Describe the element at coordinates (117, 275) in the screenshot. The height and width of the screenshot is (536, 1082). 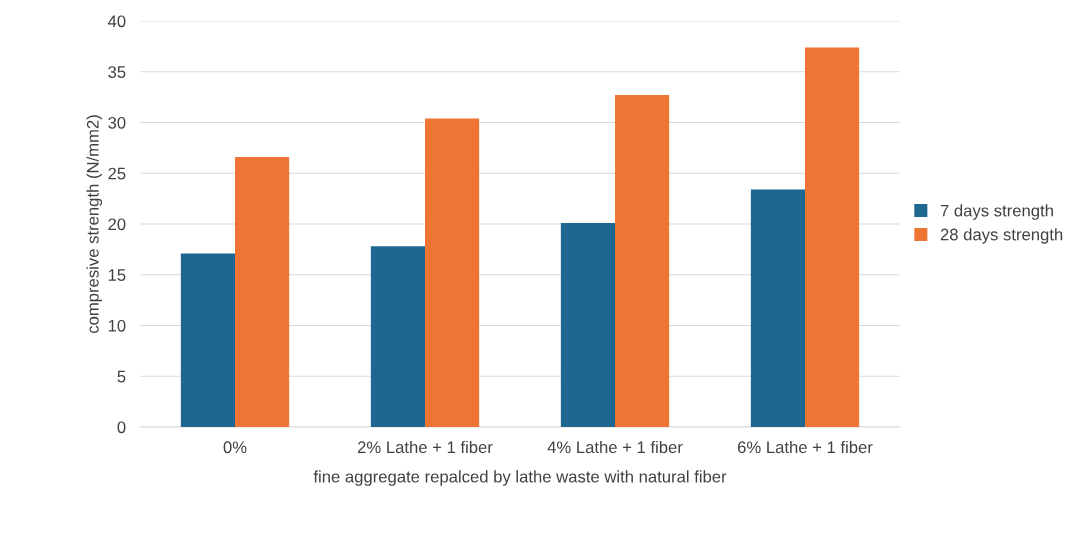
I see `y-tick-label: 15` at that location.